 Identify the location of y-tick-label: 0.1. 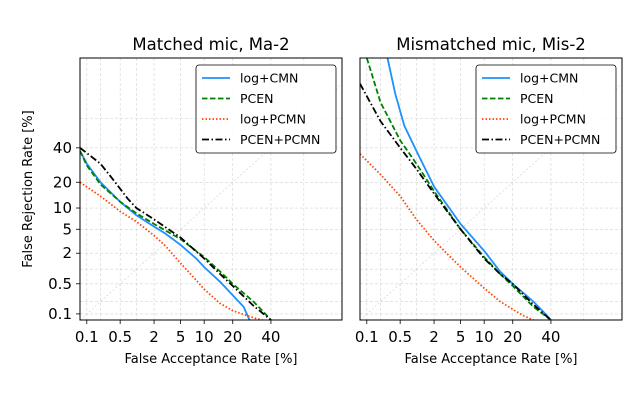
(60, 314).